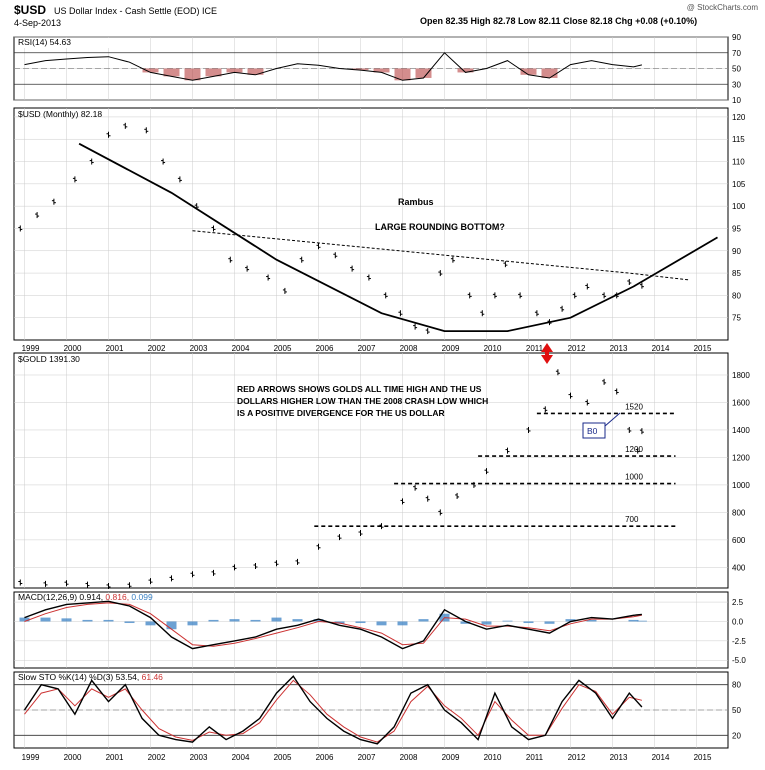 This screenshot has width=765, height=770. Describe the element at coordinates (601, 425) in the screenshot. I see `b0-callout: B0` at that location.